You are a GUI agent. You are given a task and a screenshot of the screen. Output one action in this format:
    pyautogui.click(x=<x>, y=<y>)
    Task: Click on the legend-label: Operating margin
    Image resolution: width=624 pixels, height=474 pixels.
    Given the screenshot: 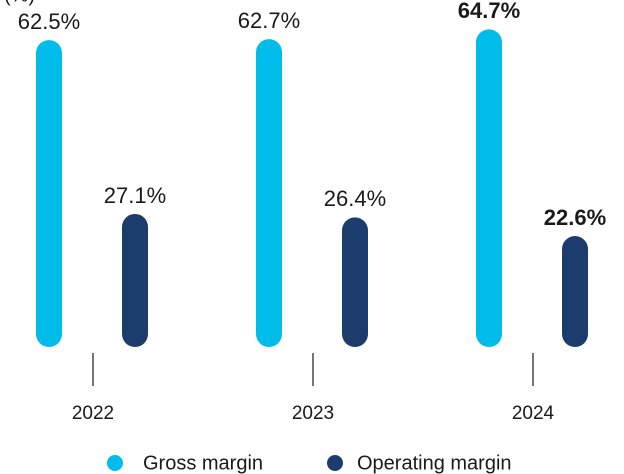 What is the action you would take?
    pyautogui.click(x=434, y=463)
    